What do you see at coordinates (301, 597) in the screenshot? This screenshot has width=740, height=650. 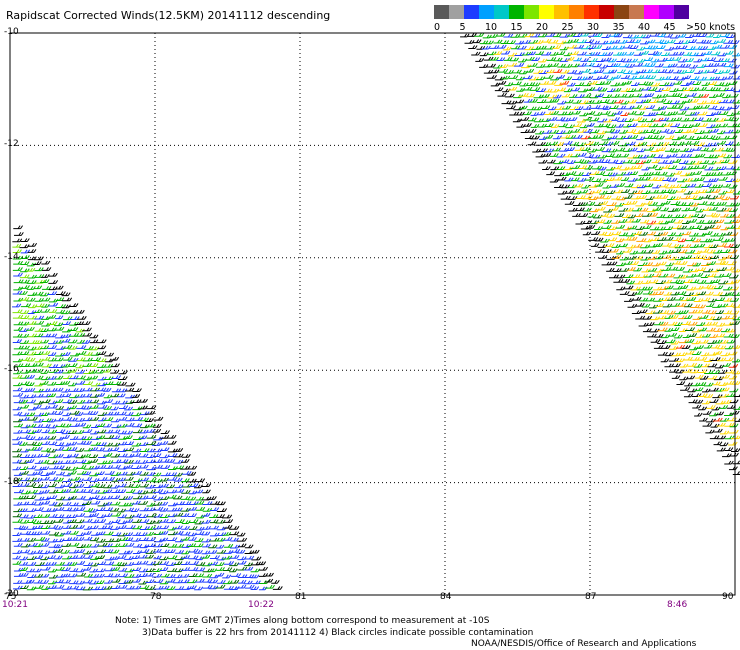 I see `longitude-tick-label: 81` at bounding box center [301, 597].